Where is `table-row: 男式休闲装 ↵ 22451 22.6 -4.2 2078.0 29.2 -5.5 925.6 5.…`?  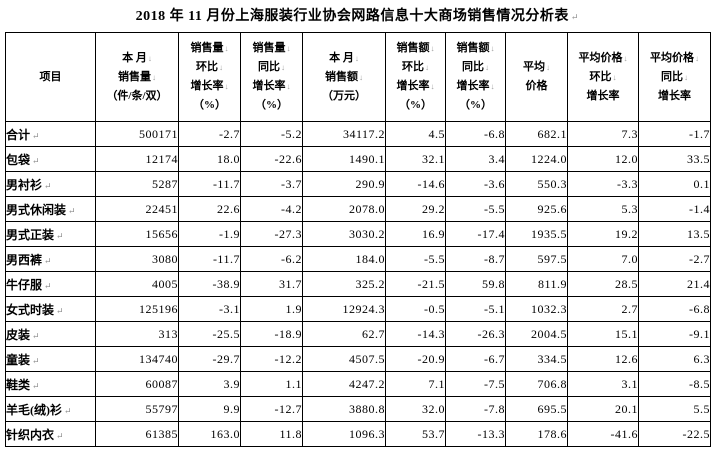
table-row: 男式休闲装 ↵ 22451 22.6 -4.2 2078.0 29.2 -5.5 925.6 5.… is located at coordinates (358, 209).